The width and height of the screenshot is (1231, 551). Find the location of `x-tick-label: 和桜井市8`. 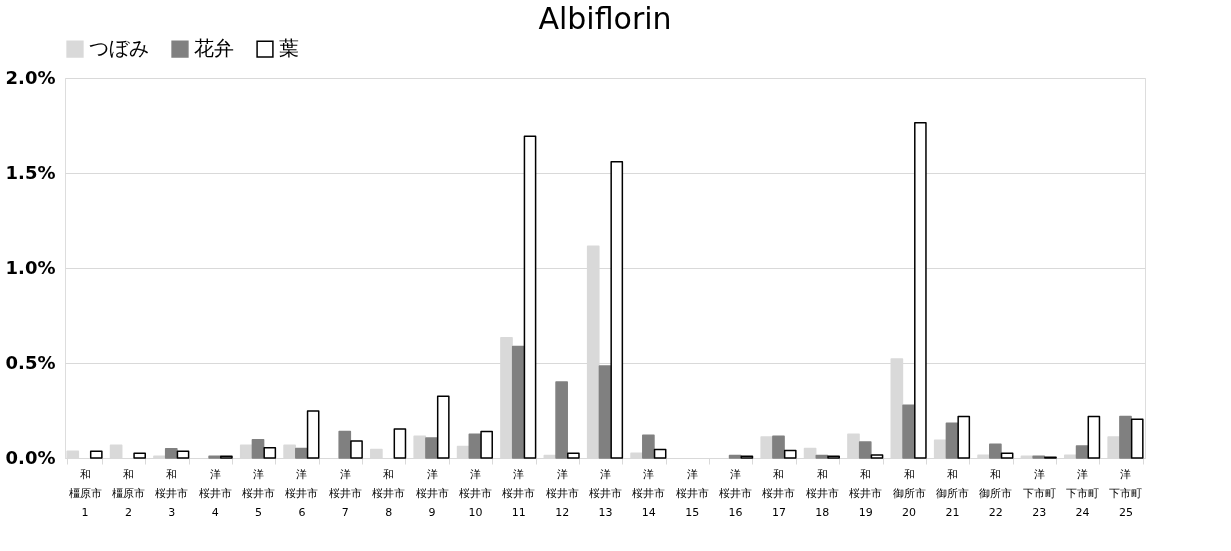

x-tick-label: 和桜井市8 is located at coordinates (389, 493).